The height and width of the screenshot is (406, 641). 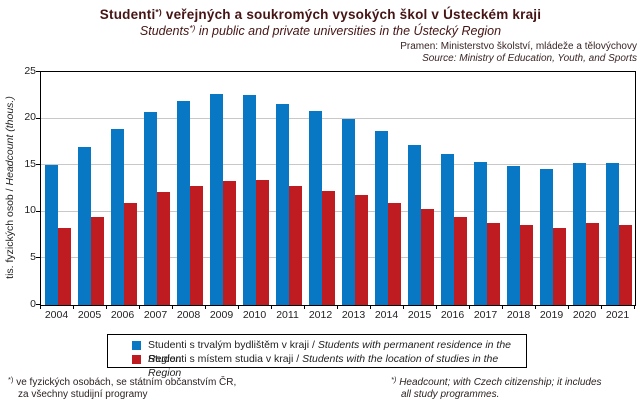 What do you see at coordinates (625, 264) in the screenshot?
I see `bar-2021-location-of-studies` at bounding box center [625, 264].